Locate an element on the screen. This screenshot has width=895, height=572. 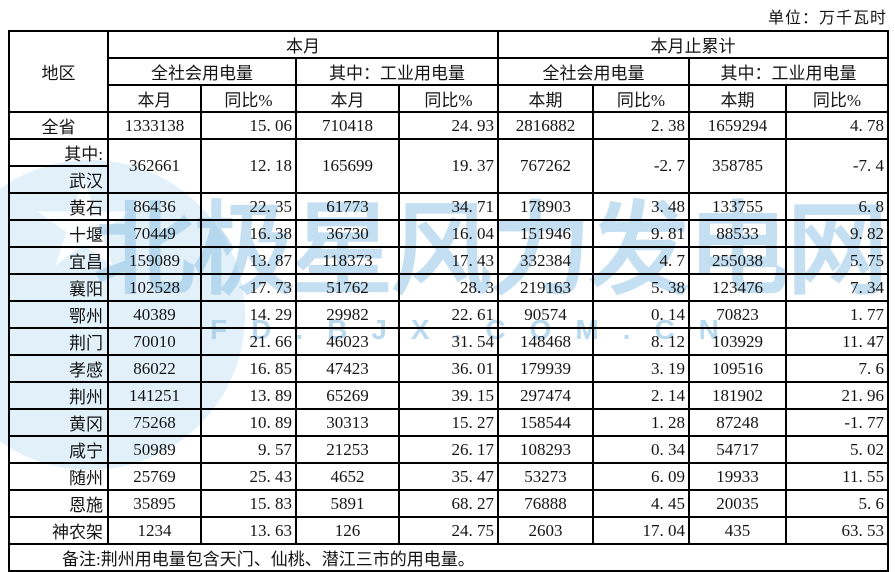
yoy-cell: 63. 53 is located at coordinates (837, 530).